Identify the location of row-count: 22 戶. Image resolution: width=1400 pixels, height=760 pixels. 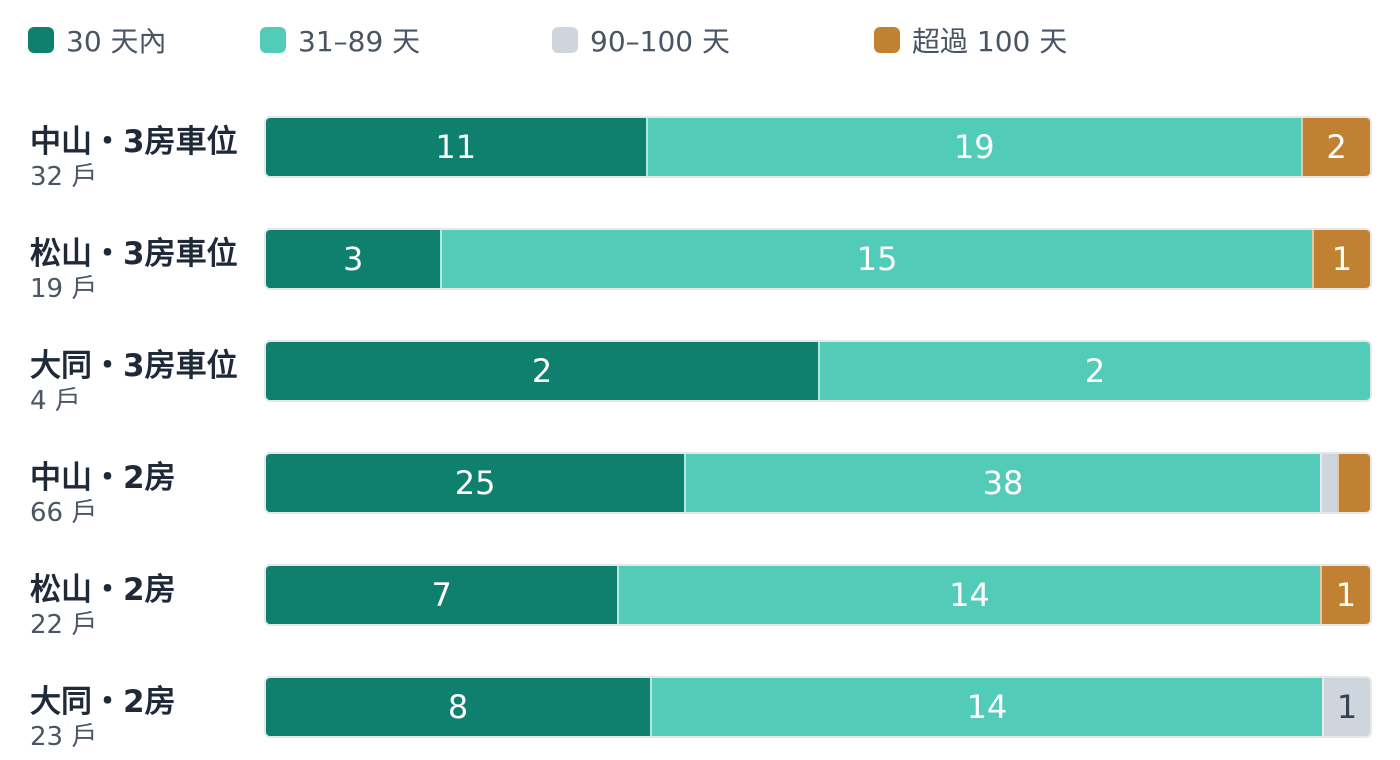
(64, 625).